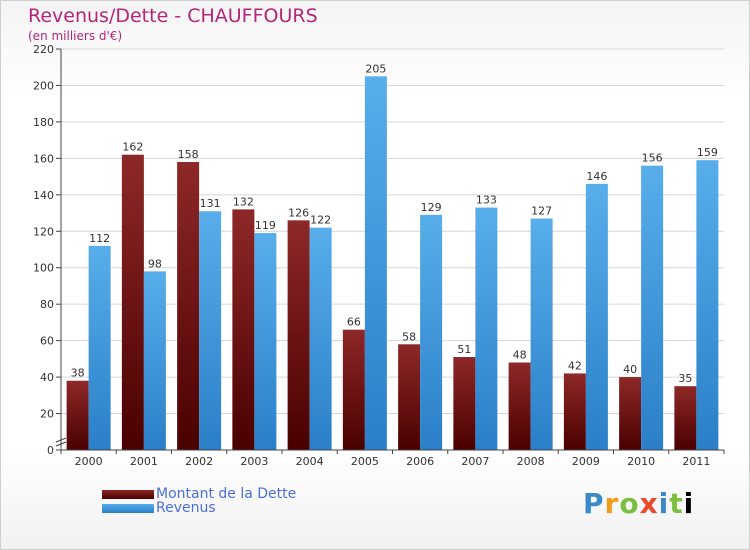 This screenshot has width=750, height=550. Describe the element at coordinates (243, 201) in the screenshot. I see `data-label-dette: 132` at that location.